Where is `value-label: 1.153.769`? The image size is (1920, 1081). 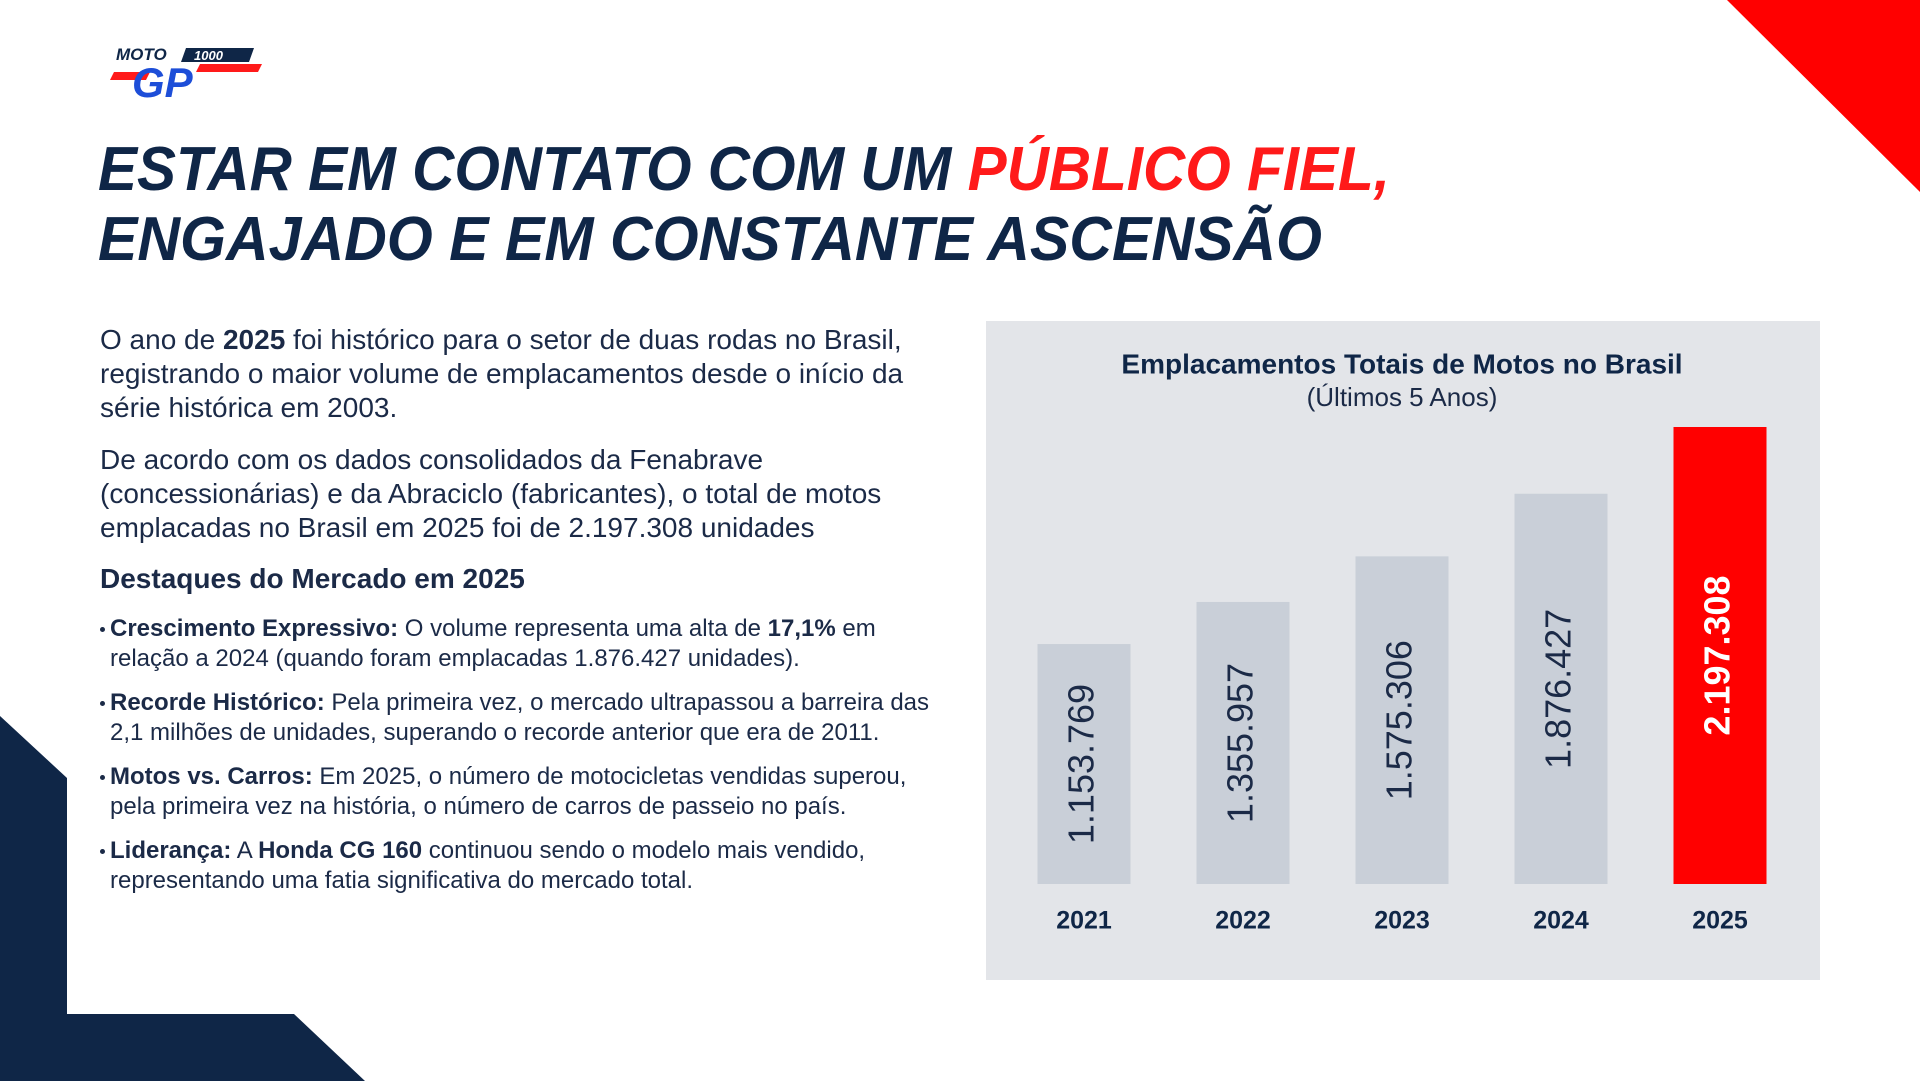 value-label: 1.153.769 is located at coordinates (1081, 764).